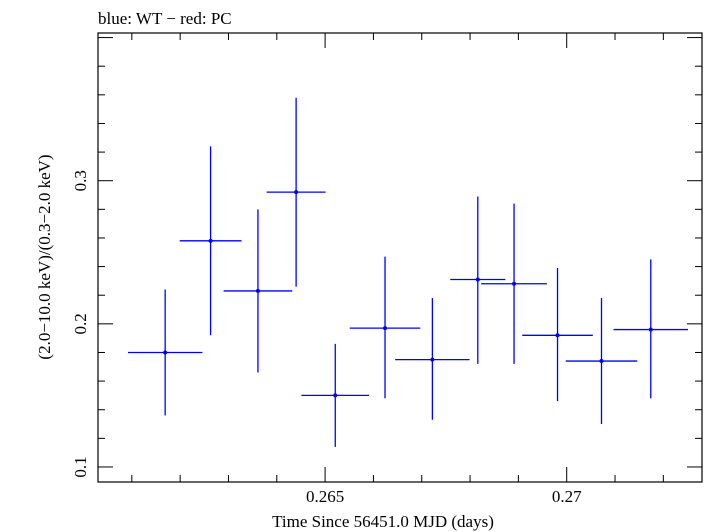 The image size is (705, 532). Describe the element at coordinates (383, 521) in the screenshot. I see `x-axis-label: Time Since 56451.0 MJD (days)` at that location.